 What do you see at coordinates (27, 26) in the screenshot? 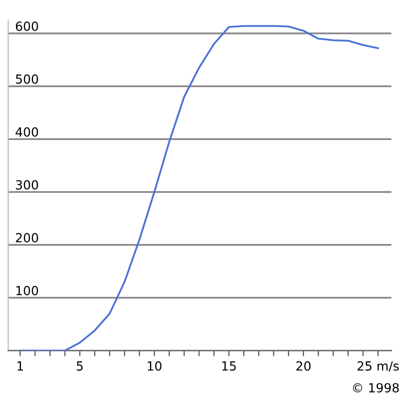
I see `y-tick-label: 600` at bounding box center [27, 26].